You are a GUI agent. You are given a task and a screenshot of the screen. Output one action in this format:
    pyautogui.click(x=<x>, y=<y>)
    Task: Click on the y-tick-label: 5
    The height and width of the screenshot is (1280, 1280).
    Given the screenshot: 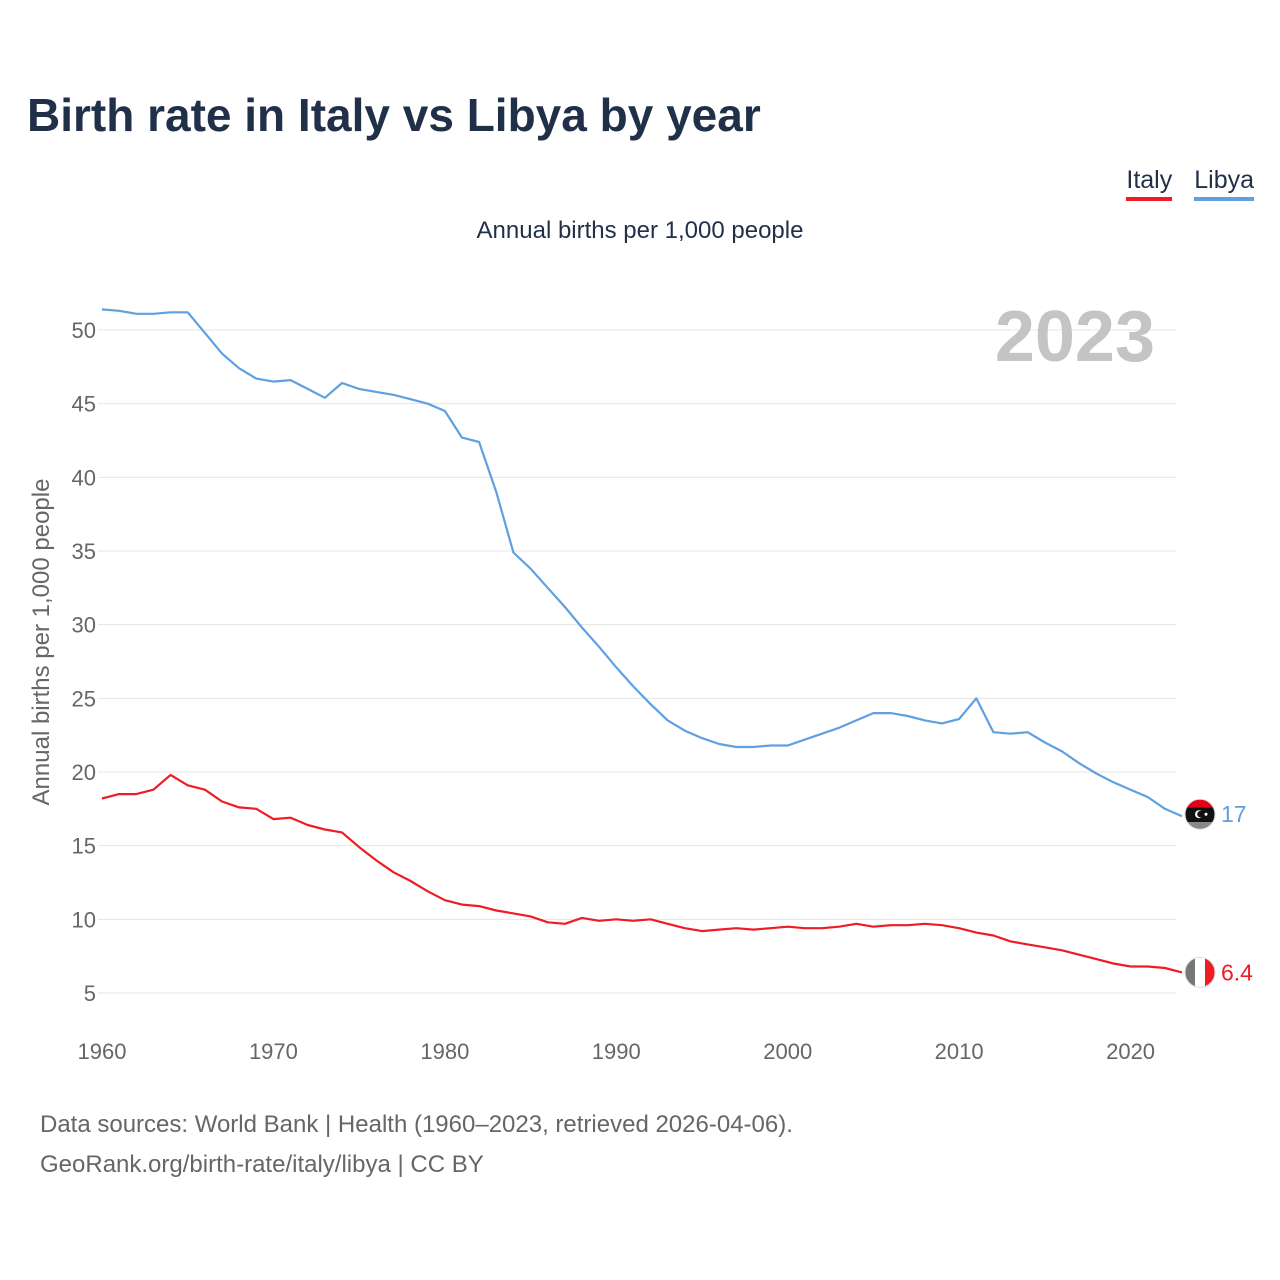 What is the action you would take?
    pyautogui.click(x=90, y=993)
    